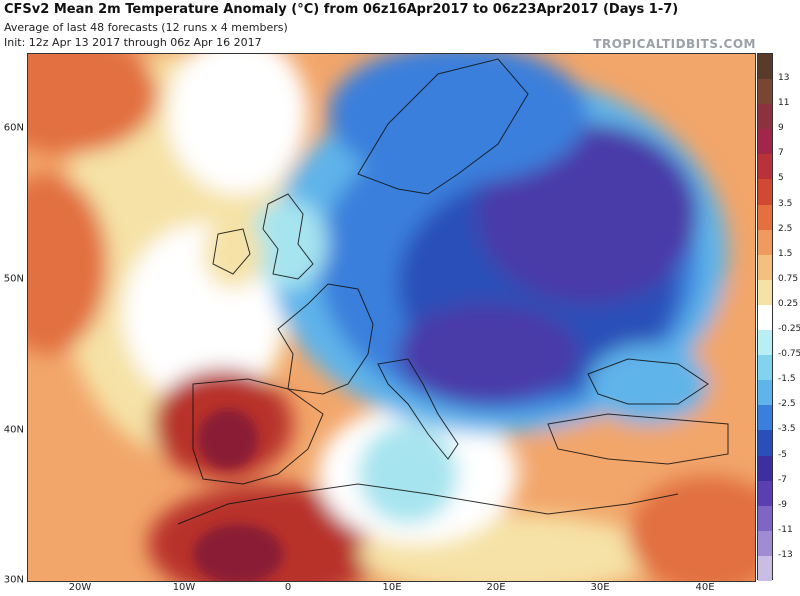  Describe the element at coordinates (228, 439) in the screenshot. I see `portugal-extreme-warm` at that location.